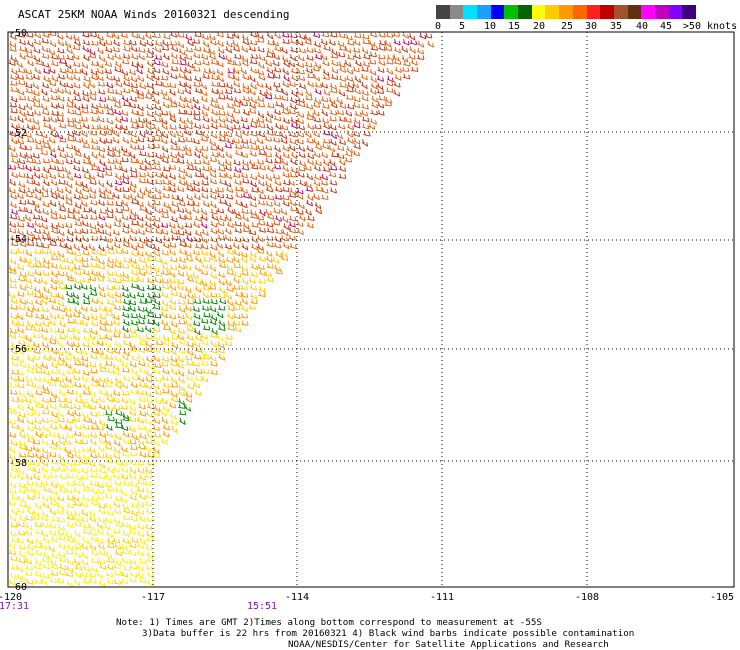 The width and height of the screenshot is (740, 650). Describe the element at coordinates (538, 12) in the screenshot. I see `legend-swatch` at that location.